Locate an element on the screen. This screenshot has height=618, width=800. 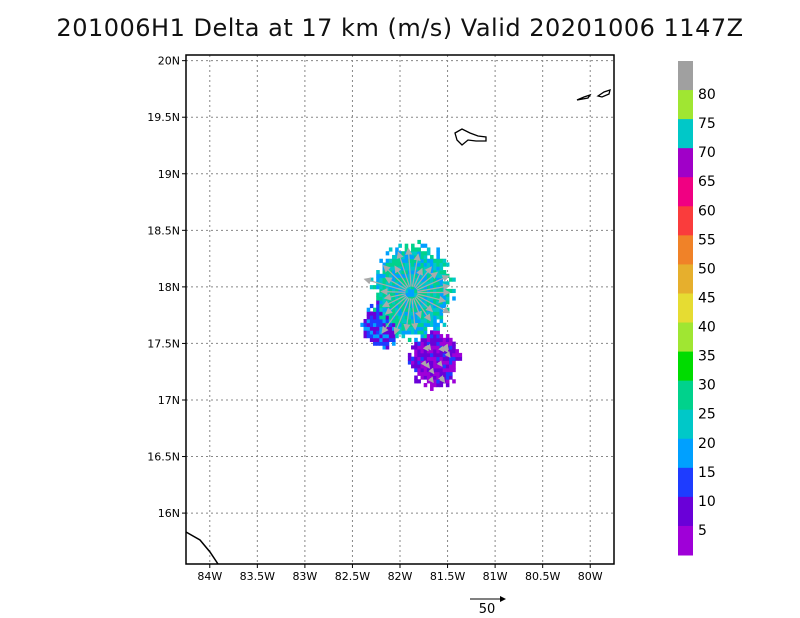
colorbar-label: 40 is located at coordinates (707, 328).